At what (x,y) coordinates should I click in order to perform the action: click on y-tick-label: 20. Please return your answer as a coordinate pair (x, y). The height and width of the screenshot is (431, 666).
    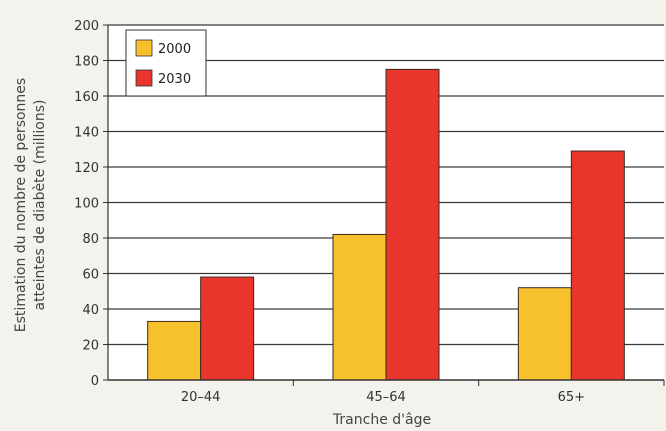
    Looking at the image, I should click on (90, 346).